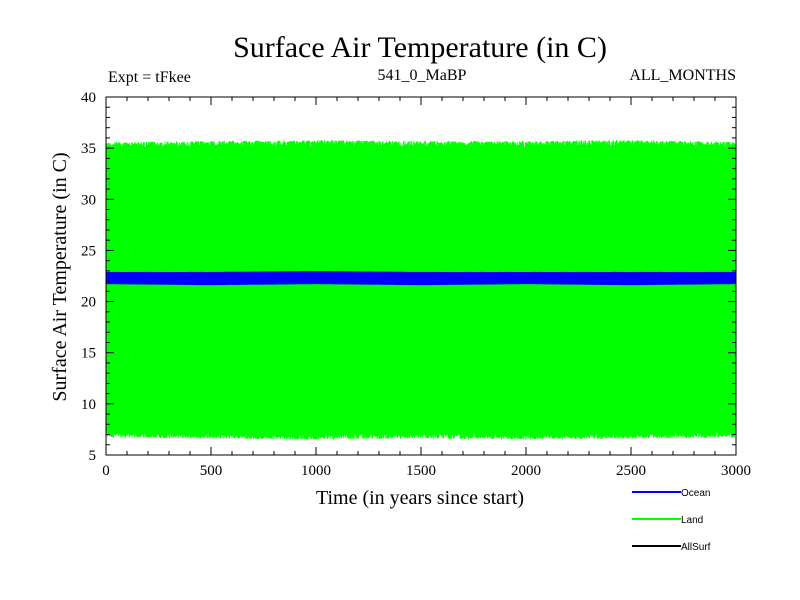 The height and width of the screenshot is (600, 800). Describe the element at coordinates (106, 471) in the screenshot. I see `x-tick-label: 0` at that location.